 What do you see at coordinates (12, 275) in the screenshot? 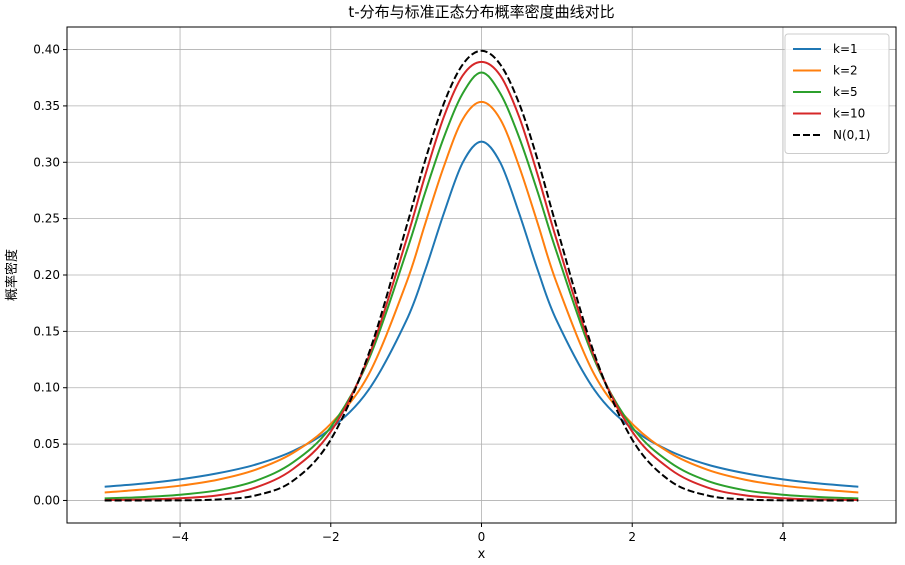
I see `y-axis-label: 概率密度` at bounding box center [12, 275].